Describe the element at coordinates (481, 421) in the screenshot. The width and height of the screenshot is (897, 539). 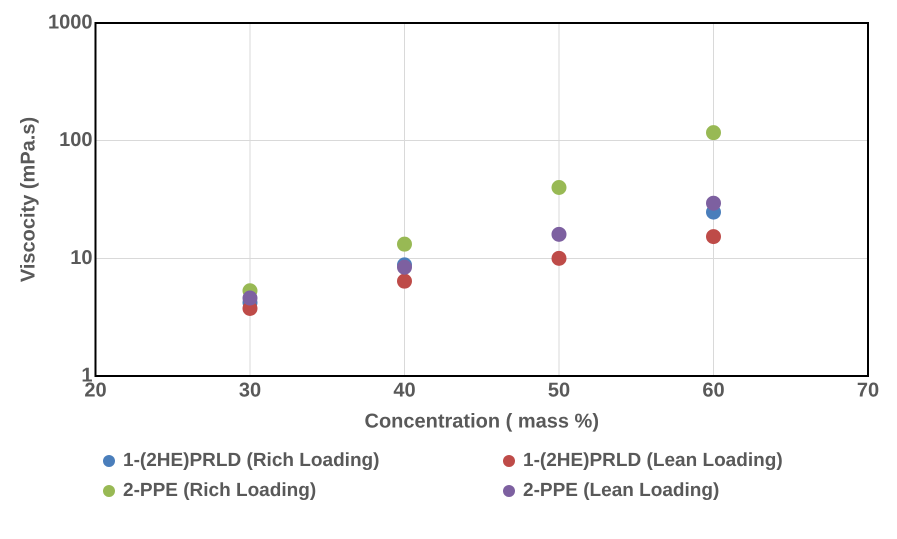
I see `x-axis-title: Concentration ( mass %)` at that location.